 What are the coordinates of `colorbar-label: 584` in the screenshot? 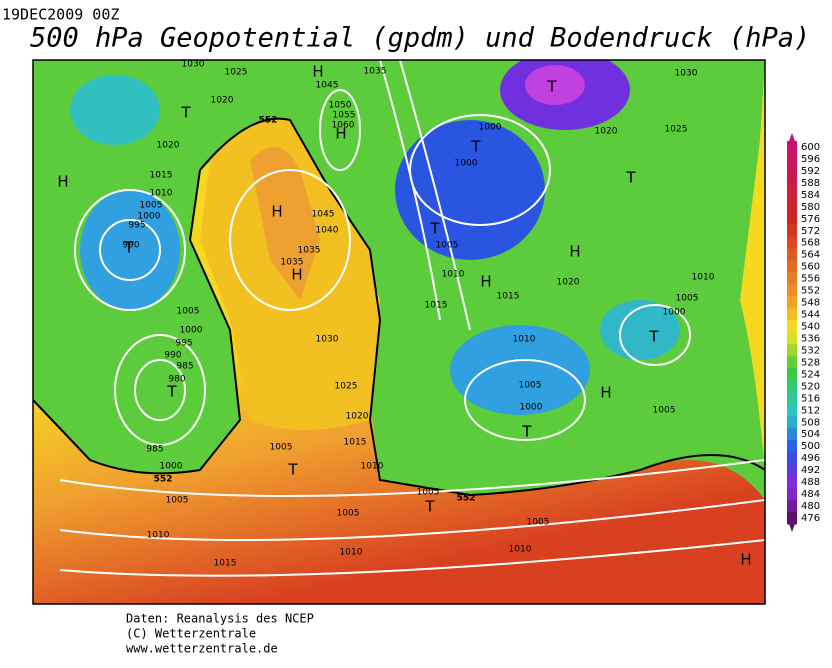 It's located at (810, 195).